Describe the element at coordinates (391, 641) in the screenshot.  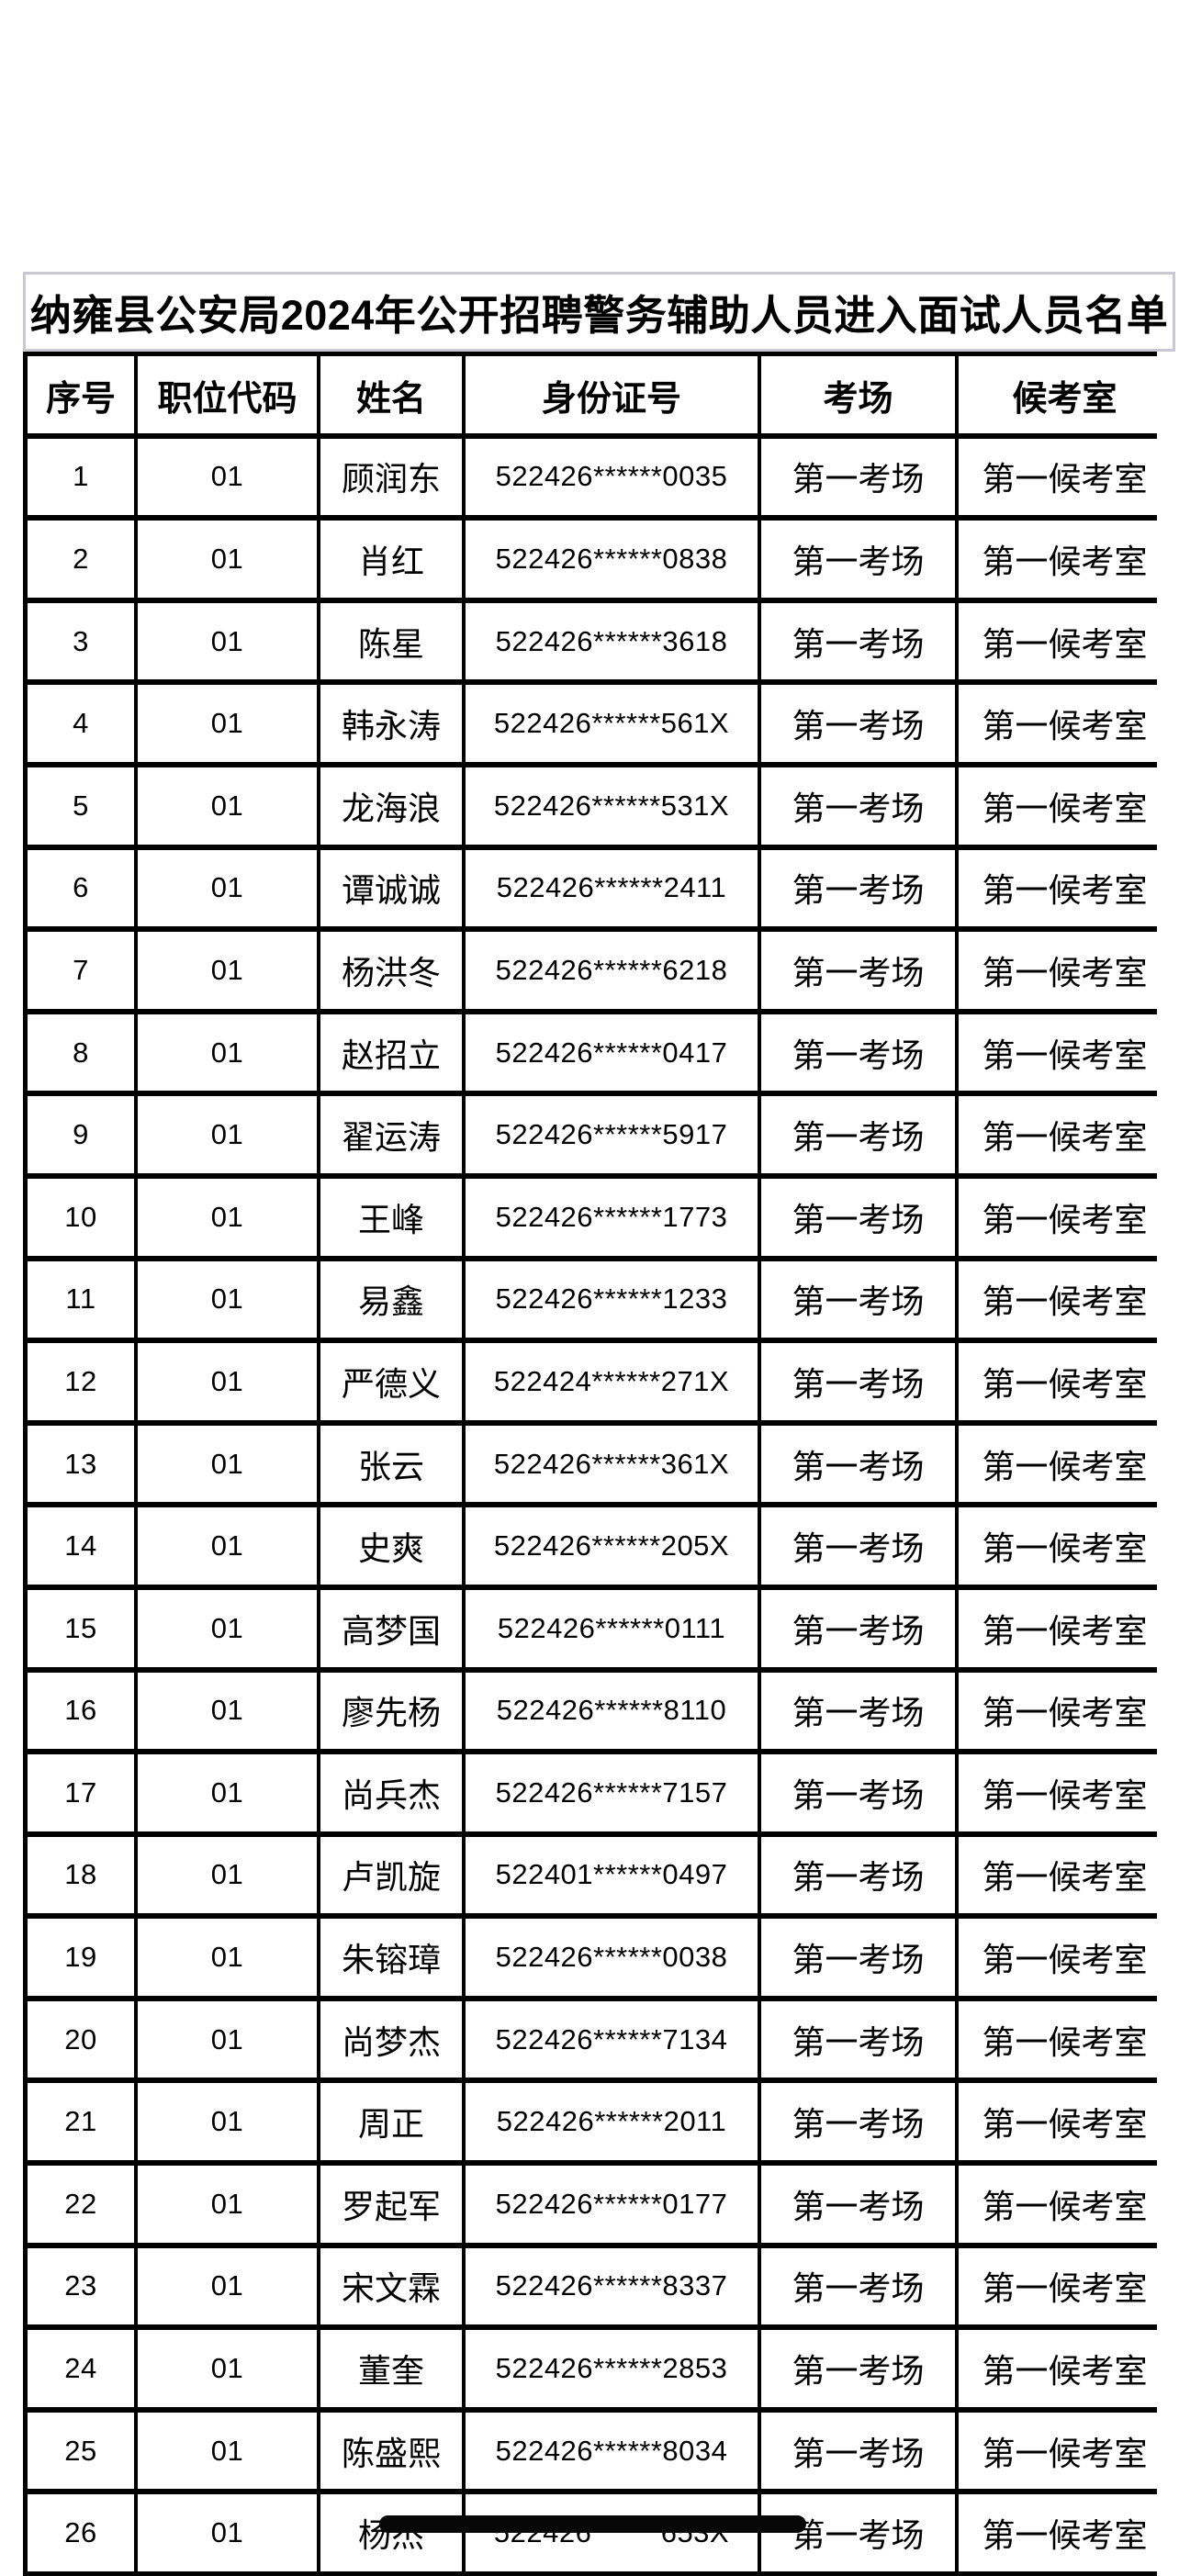
I see `cell-name: 陈星` at that location.